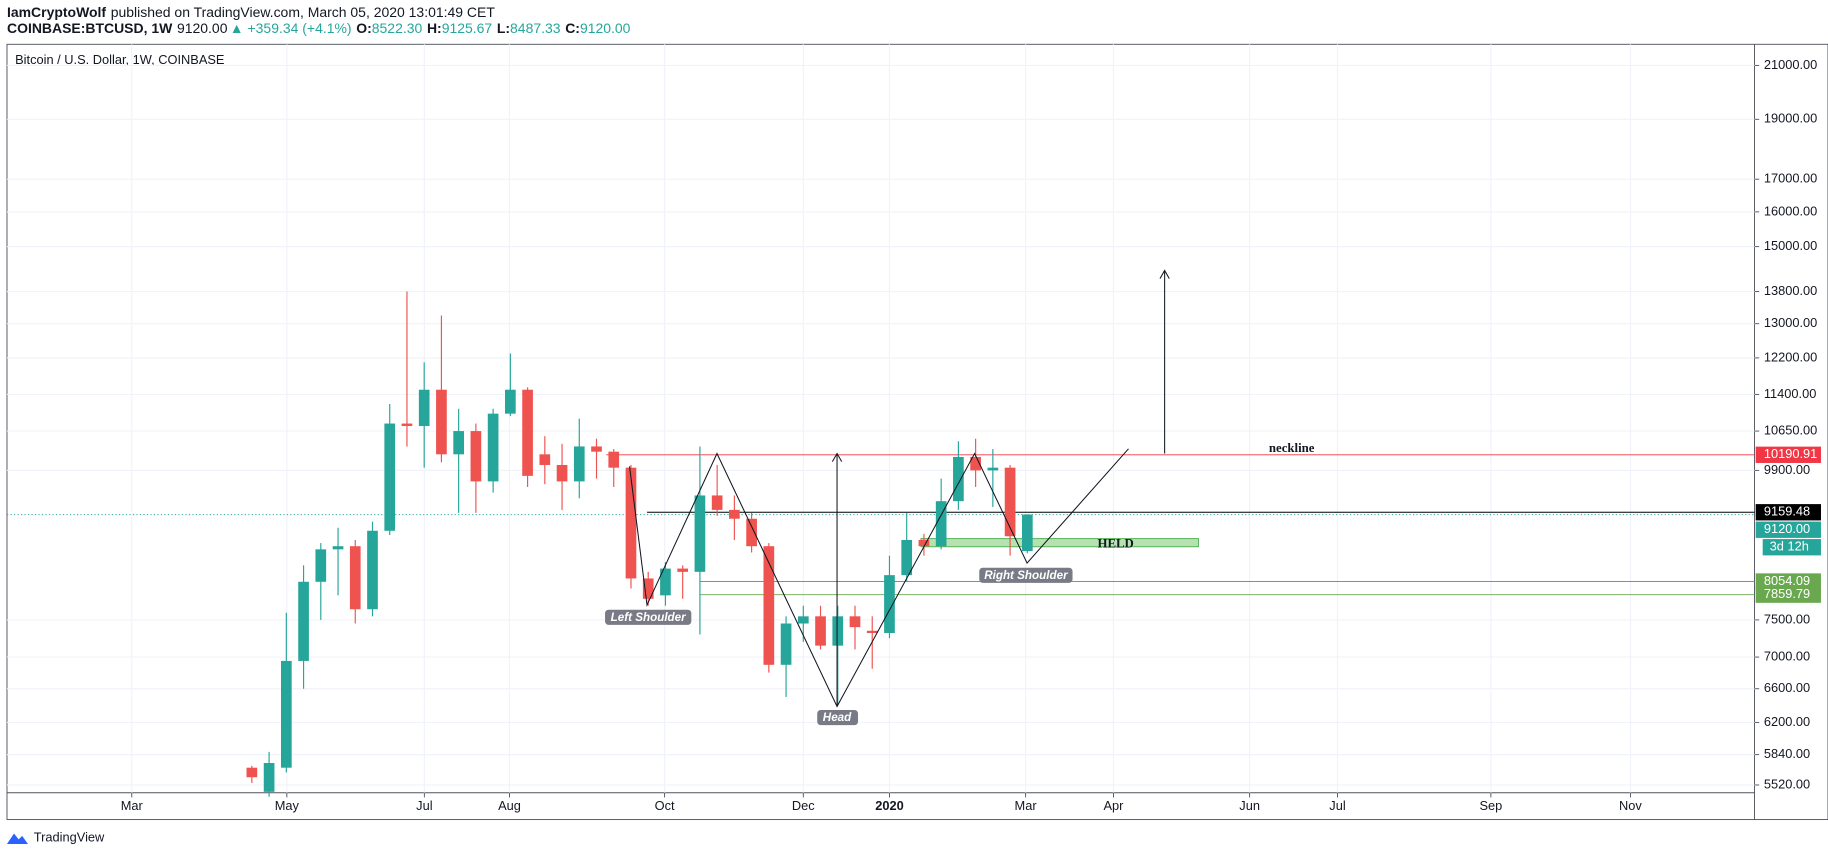 The height and width of the screenshot is (857, 1828). What do you see at coordinates (503, 28) in the screenshot?
I see `ohlc-key: L:` at bounding box center [503, 28].